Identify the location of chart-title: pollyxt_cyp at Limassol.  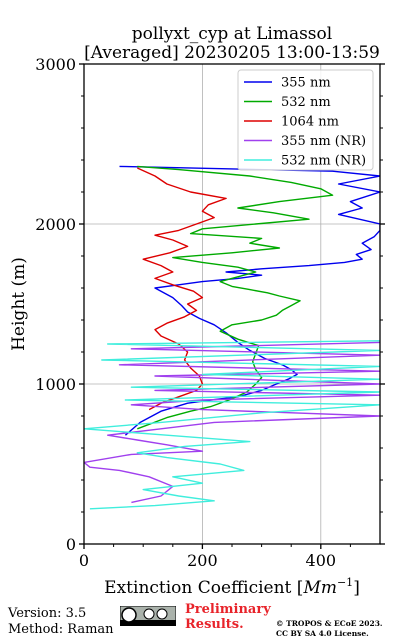
(232, 34).